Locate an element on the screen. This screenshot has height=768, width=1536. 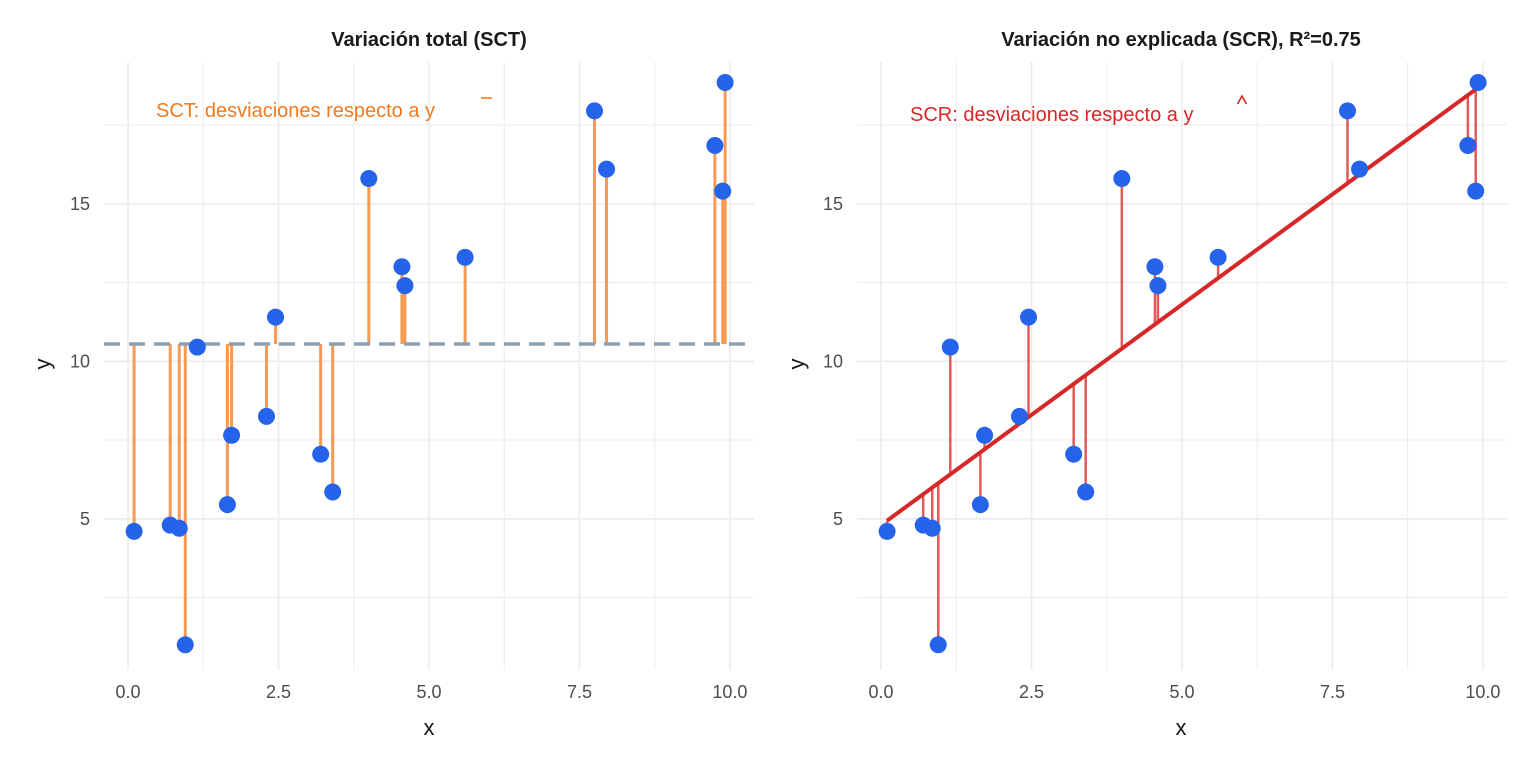
y-axis-label-sct: y is located at coordinates (42, 364).